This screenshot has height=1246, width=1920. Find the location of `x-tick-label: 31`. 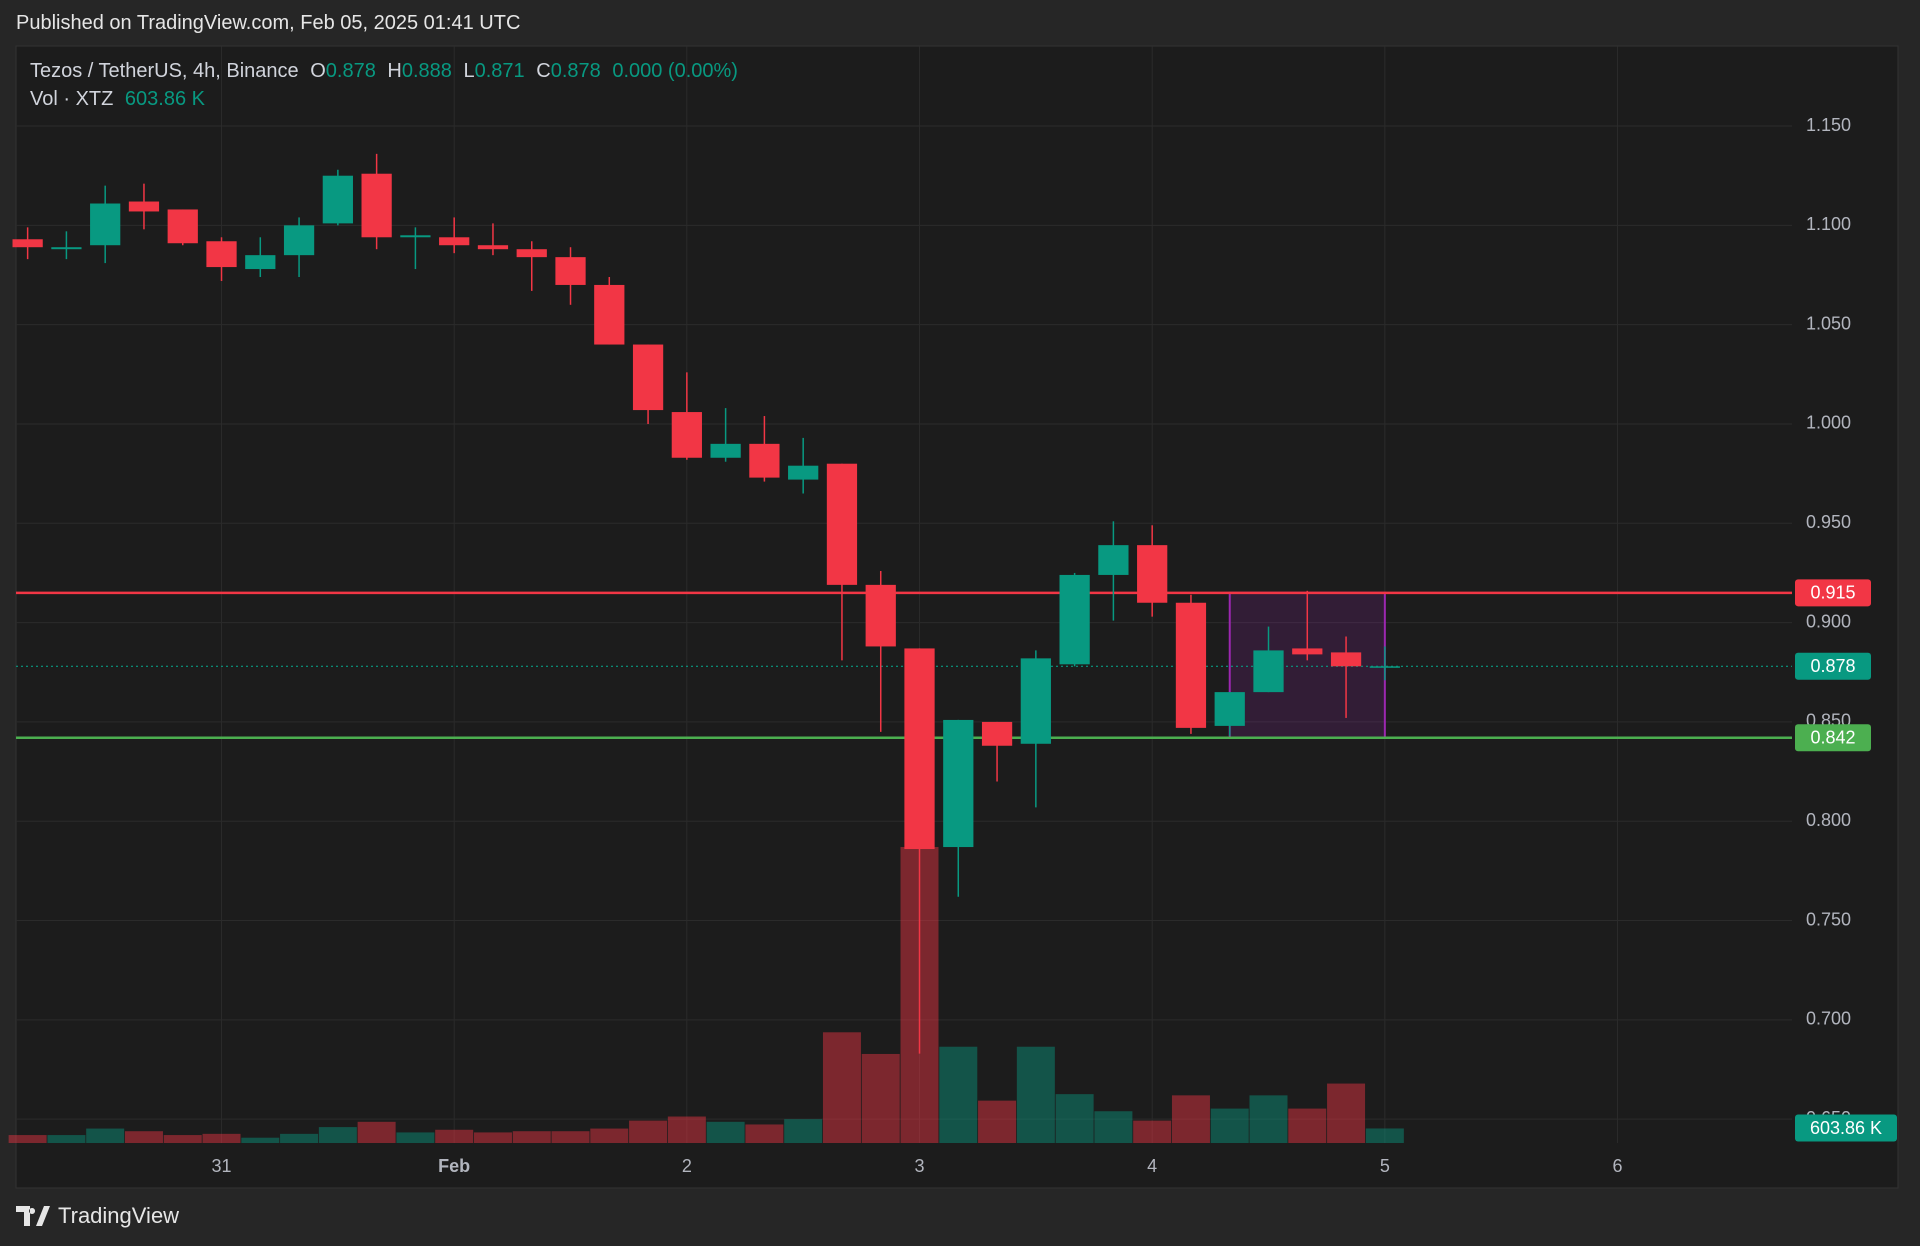

x-tick-label: 31 is located at coordinates (222, 1166).